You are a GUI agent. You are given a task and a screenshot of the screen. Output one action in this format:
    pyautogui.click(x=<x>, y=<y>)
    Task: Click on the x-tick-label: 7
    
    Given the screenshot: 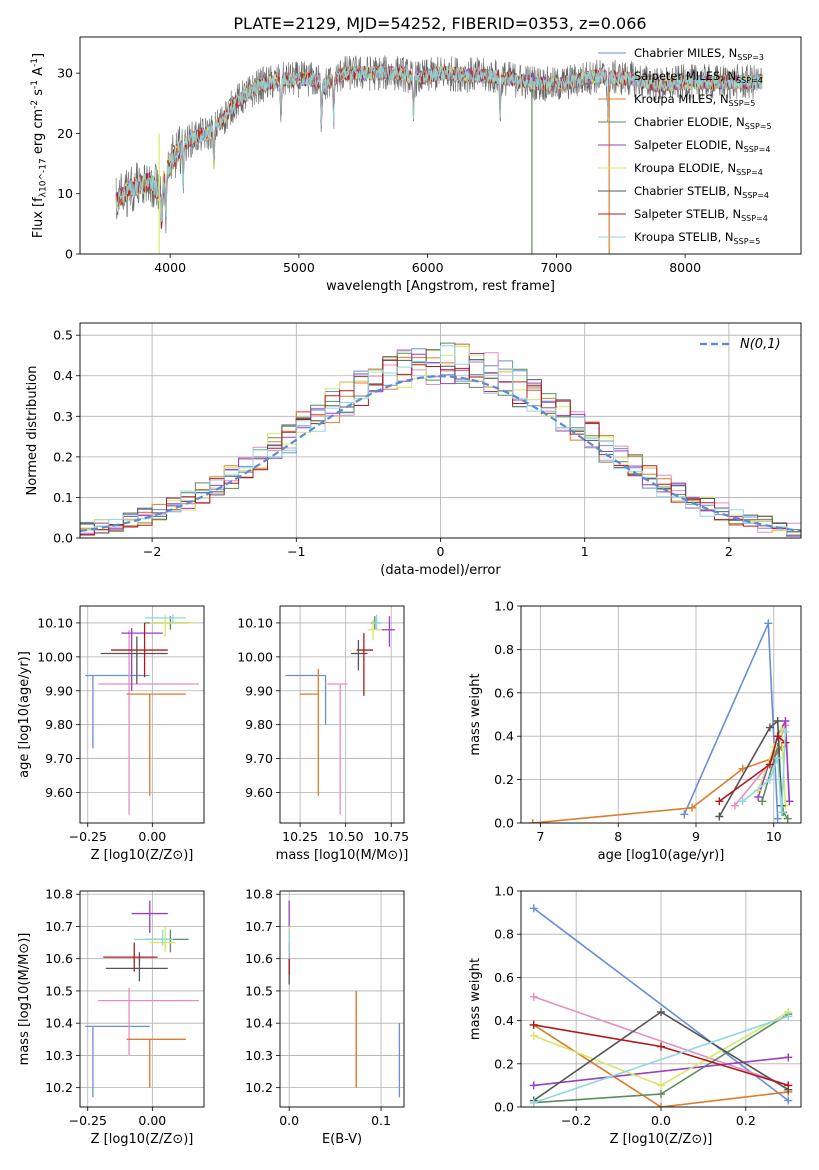 What is the action you would take?
    pyautogui.click(x=540, y=836)
    